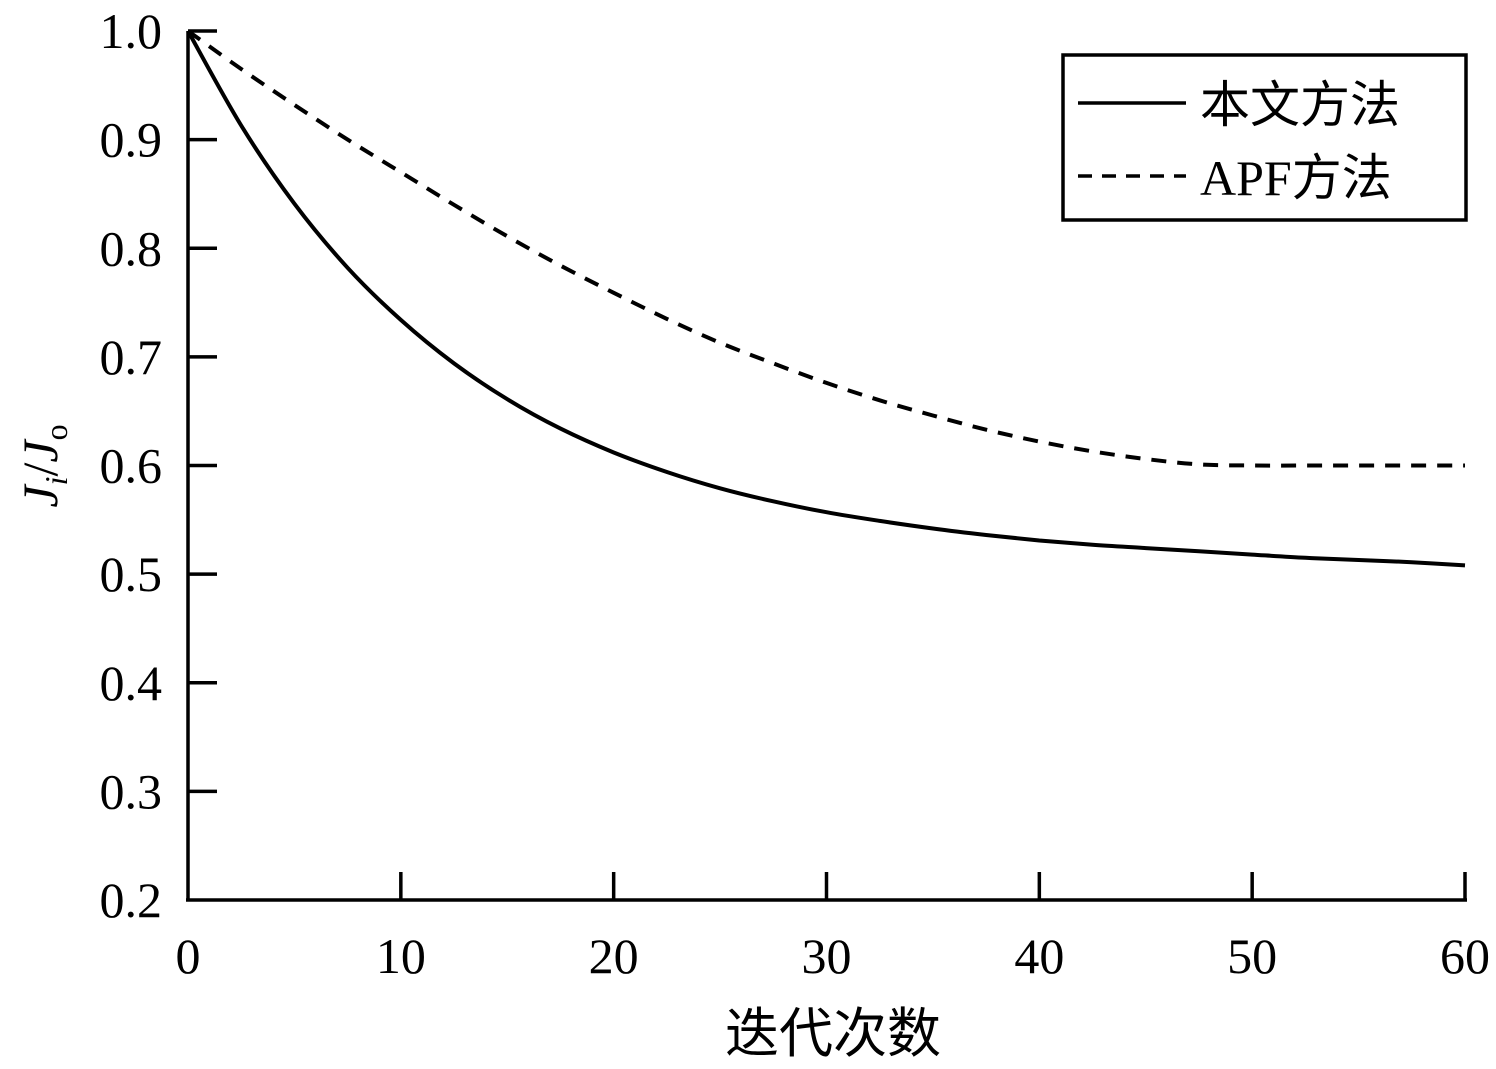 The image size is (1496, 1069). What do you see at coordinates (827, 956) in the screenshot?
I see `x-tick-label: 30` at bounding box center [827, 956].